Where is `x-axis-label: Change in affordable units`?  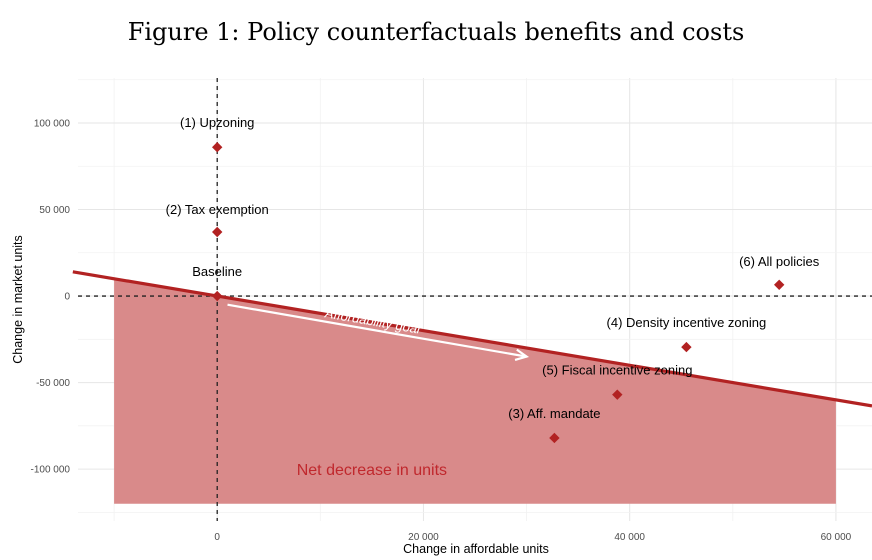
x-axis-label: Change in affordable units is located at coordinates (476, 549).